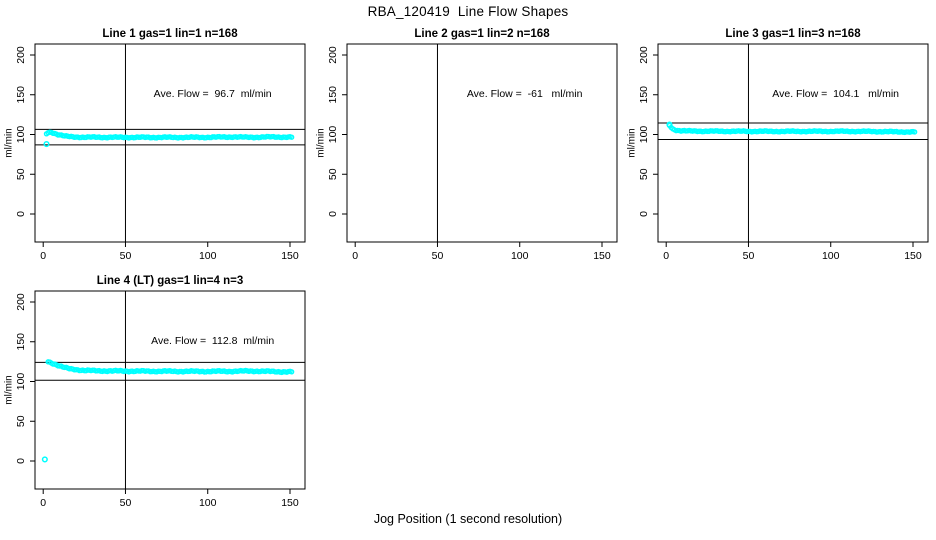  What do you see at coordinates (793, 34) in the screenshot?
I see `panel-title: Line 3 gas=1 lin=3 n=168` at bounding box center [793, 34].